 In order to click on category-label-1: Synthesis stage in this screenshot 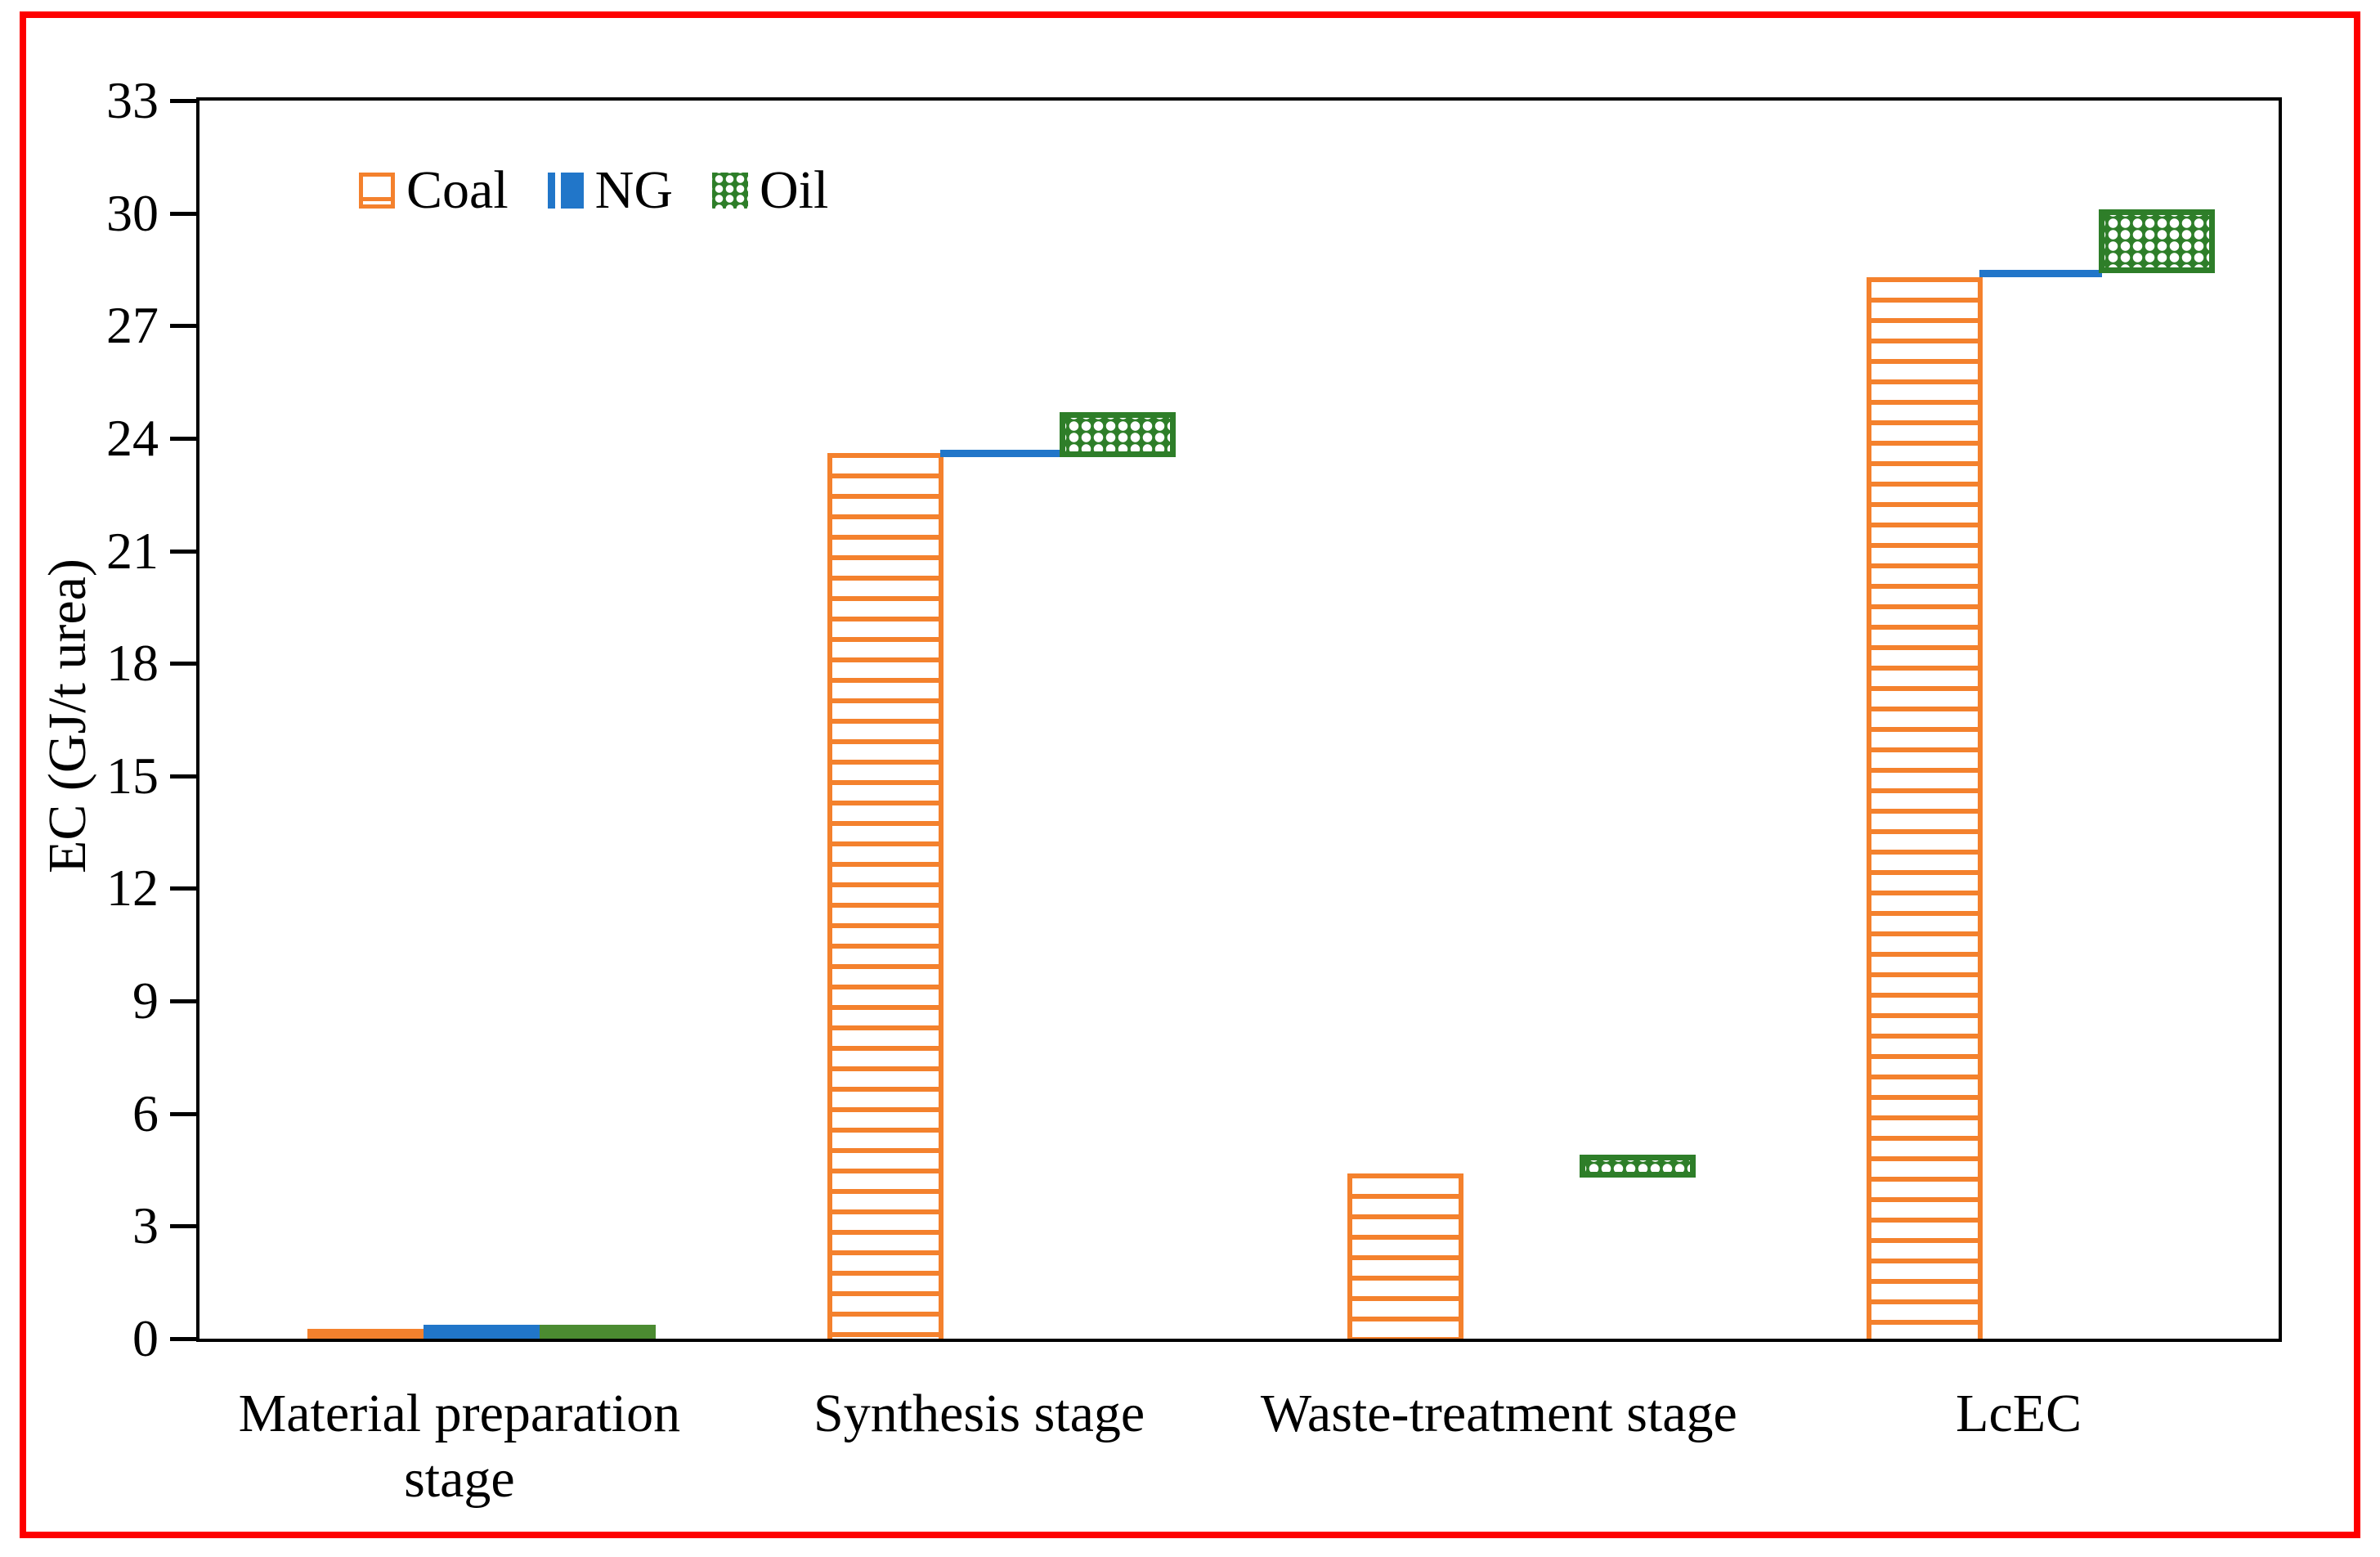, I will do `click(980, 1414)`.